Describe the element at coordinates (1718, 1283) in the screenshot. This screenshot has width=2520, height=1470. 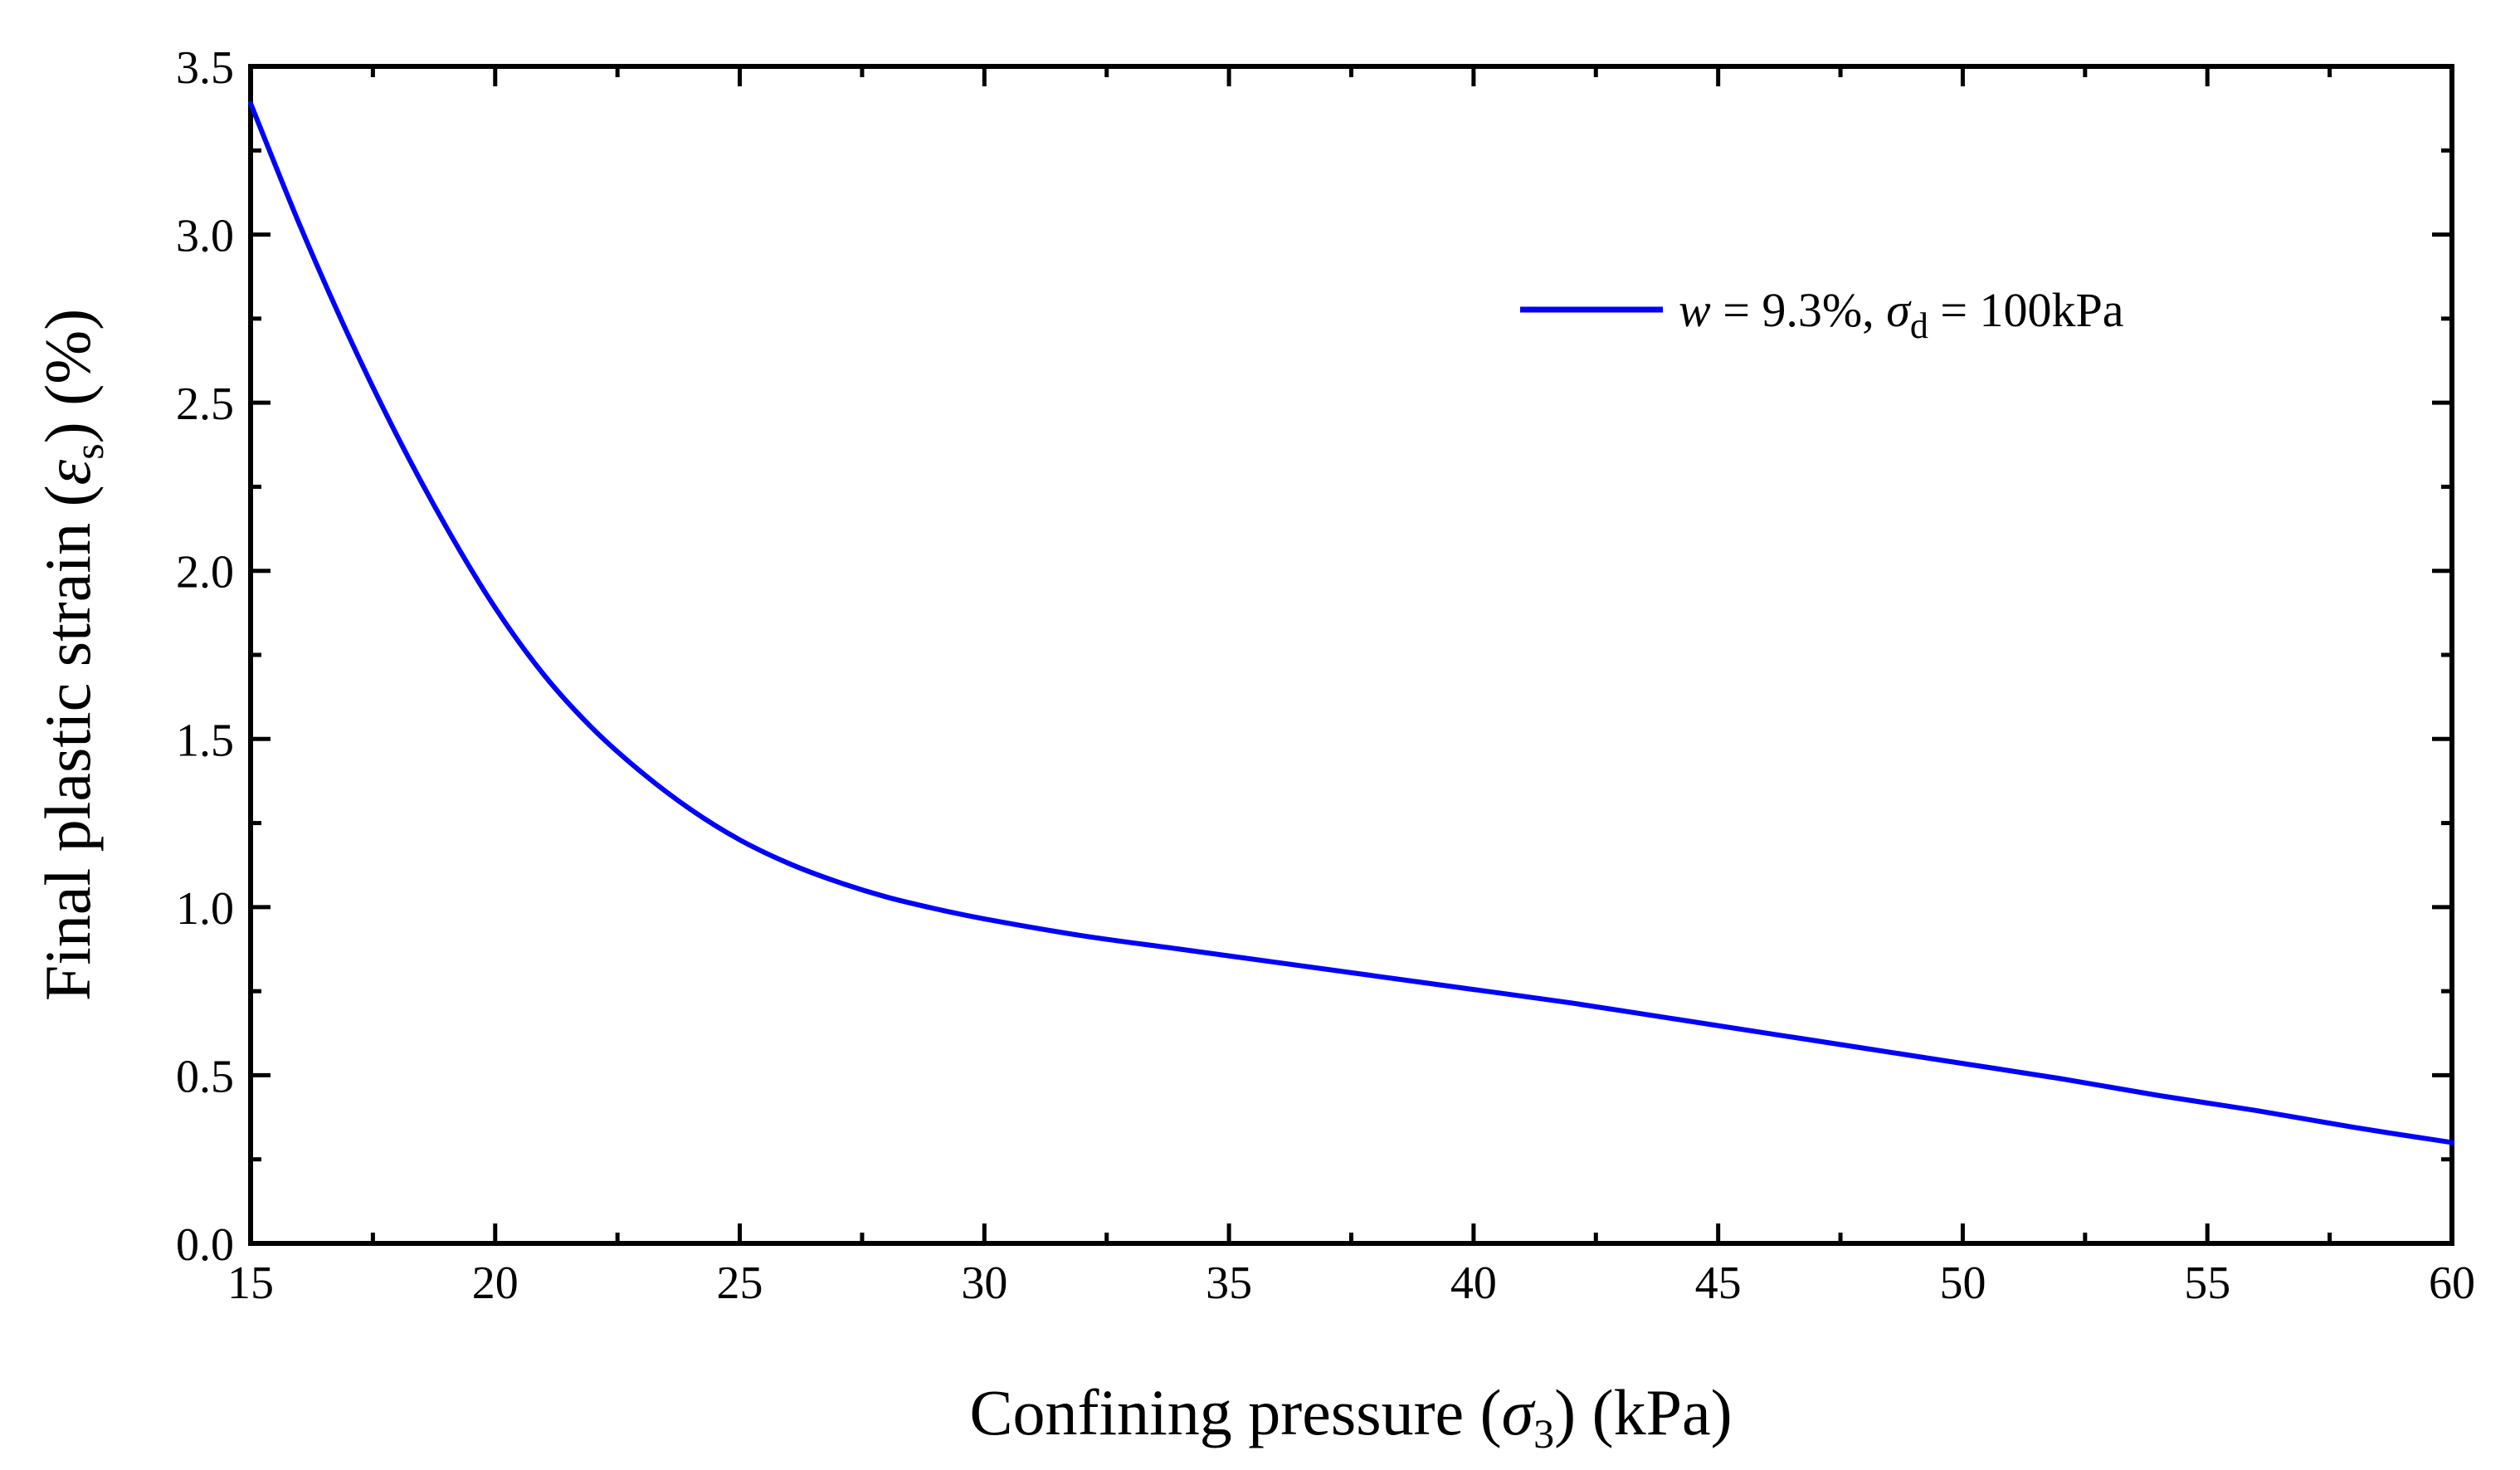
I see `x-tick-label: 45` at that location.